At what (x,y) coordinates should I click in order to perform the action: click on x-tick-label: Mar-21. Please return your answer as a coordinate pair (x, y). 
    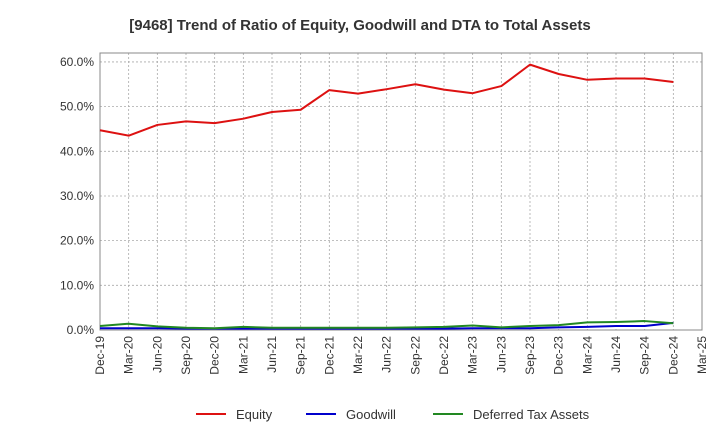
    Looking at the image, I should click on (243, 355).